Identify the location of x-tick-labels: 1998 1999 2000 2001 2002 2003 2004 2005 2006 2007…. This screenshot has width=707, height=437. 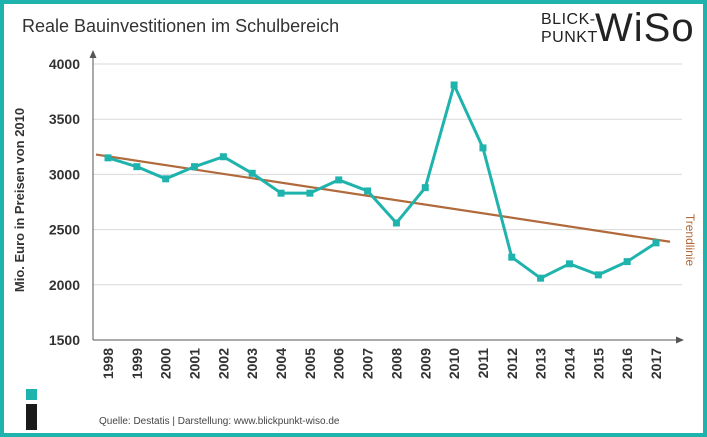
(382, 363).